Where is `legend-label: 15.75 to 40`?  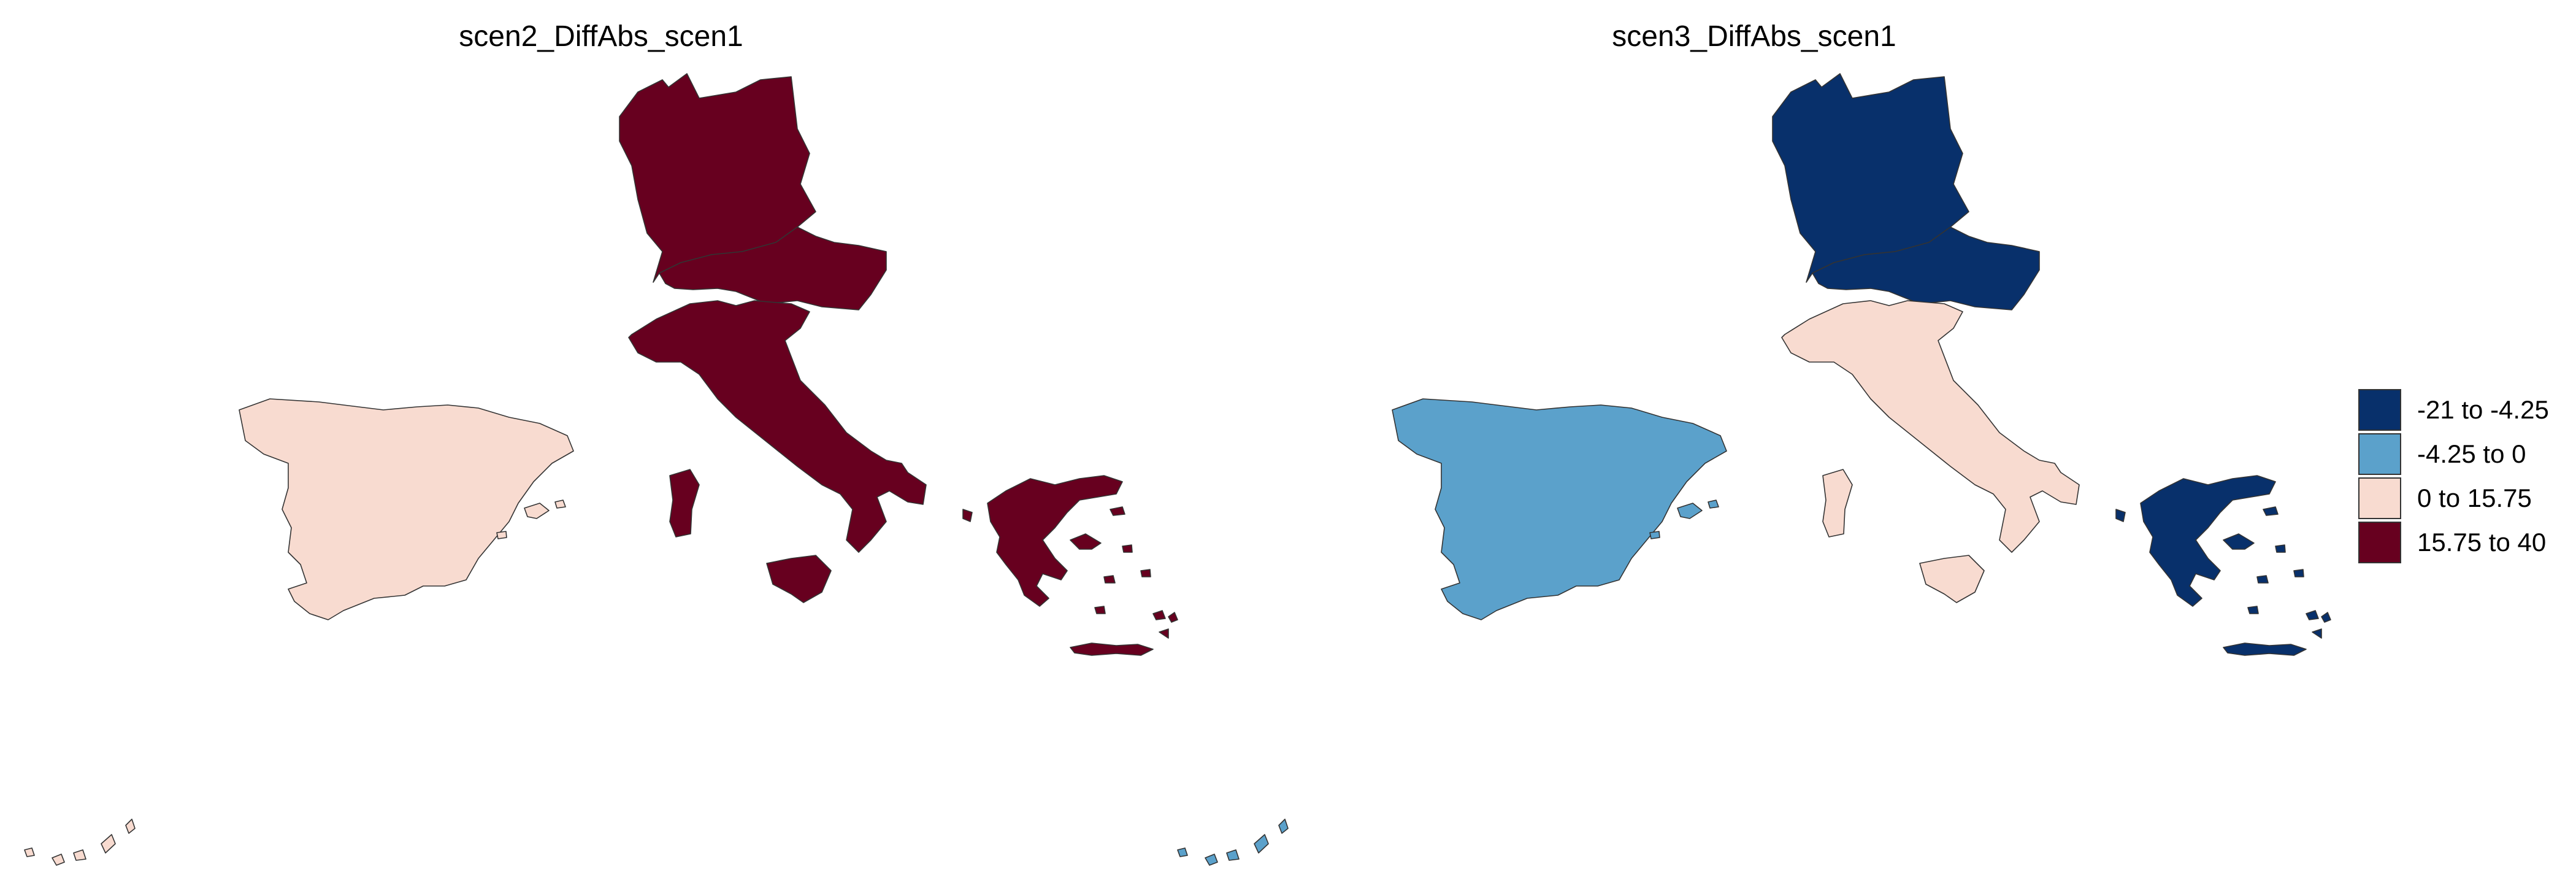 legend-label: 15.75 to 40 is located at coordinates (2482, 542).